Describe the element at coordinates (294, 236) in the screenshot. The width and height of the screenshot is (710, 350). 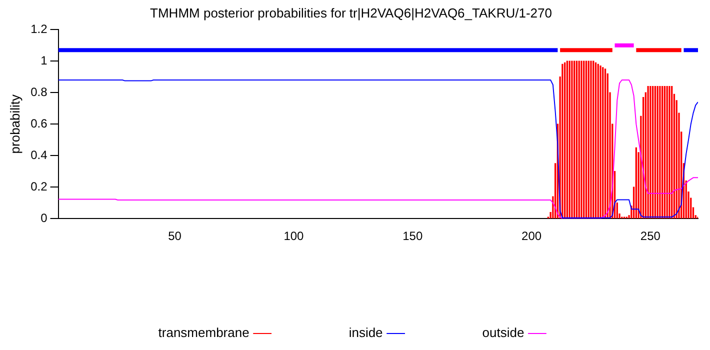
I see `x-tick-label: 100` at that location.